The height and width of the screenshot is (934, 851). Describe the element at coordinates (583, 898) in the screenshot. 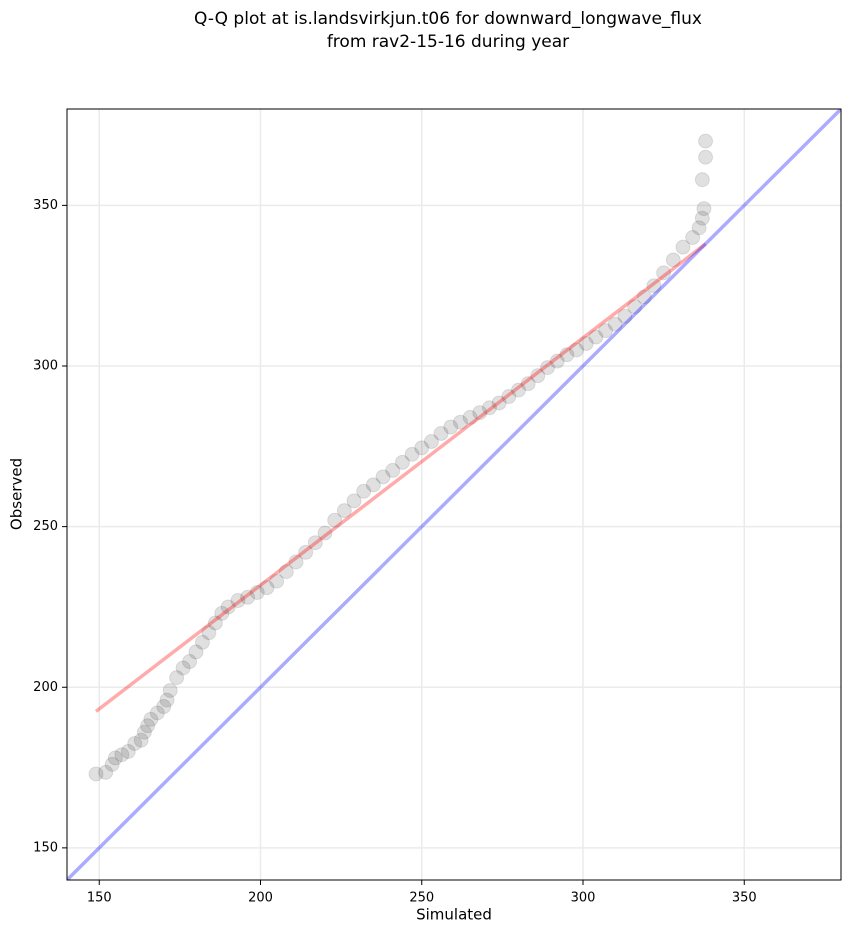

I see `x-tick-label: 300` at that location.